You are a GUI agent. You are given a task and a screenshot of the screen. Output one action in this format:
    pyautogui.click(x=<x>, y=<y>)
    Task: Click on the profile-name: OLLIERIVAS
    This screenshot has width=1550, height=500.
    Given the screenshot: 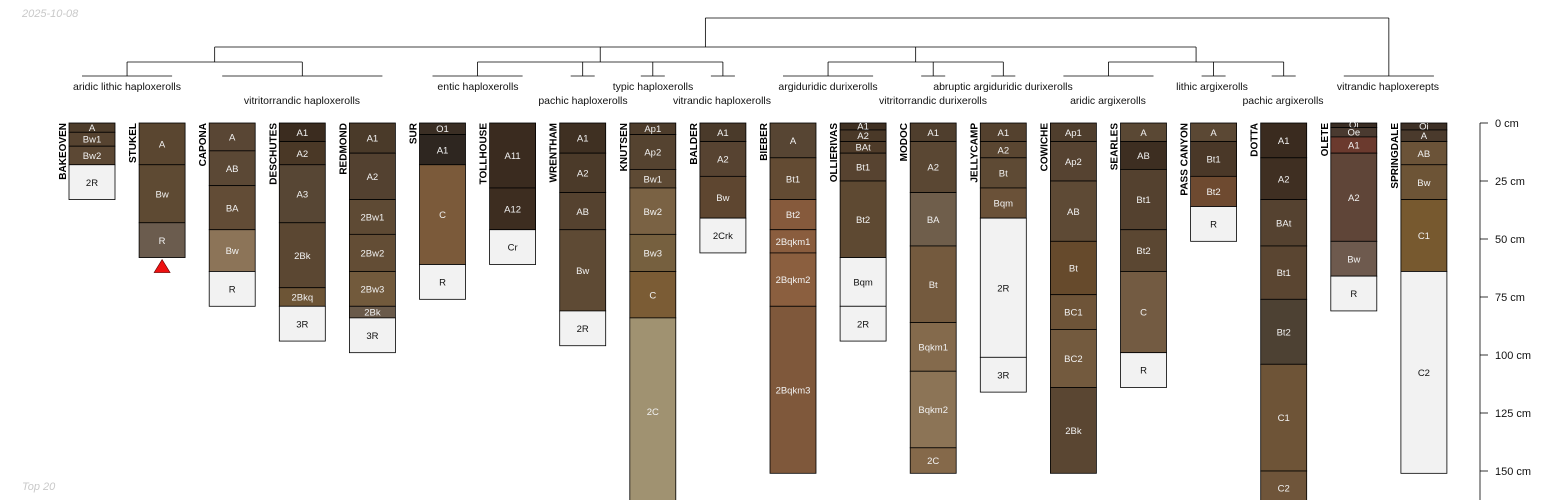 What is the action you would take?
    pyautogui.click(x=834, y=153)
    